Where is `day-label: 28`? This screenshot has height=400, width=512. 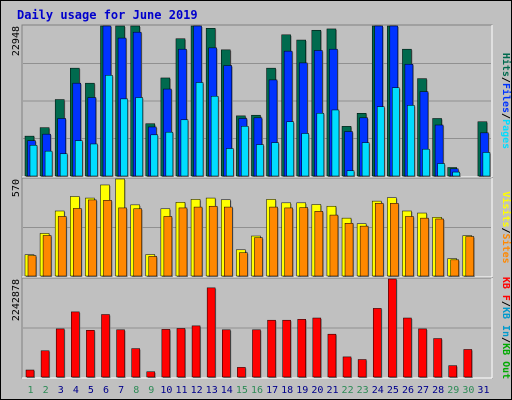 day-label: 28 is located at coordinates (438, 390).